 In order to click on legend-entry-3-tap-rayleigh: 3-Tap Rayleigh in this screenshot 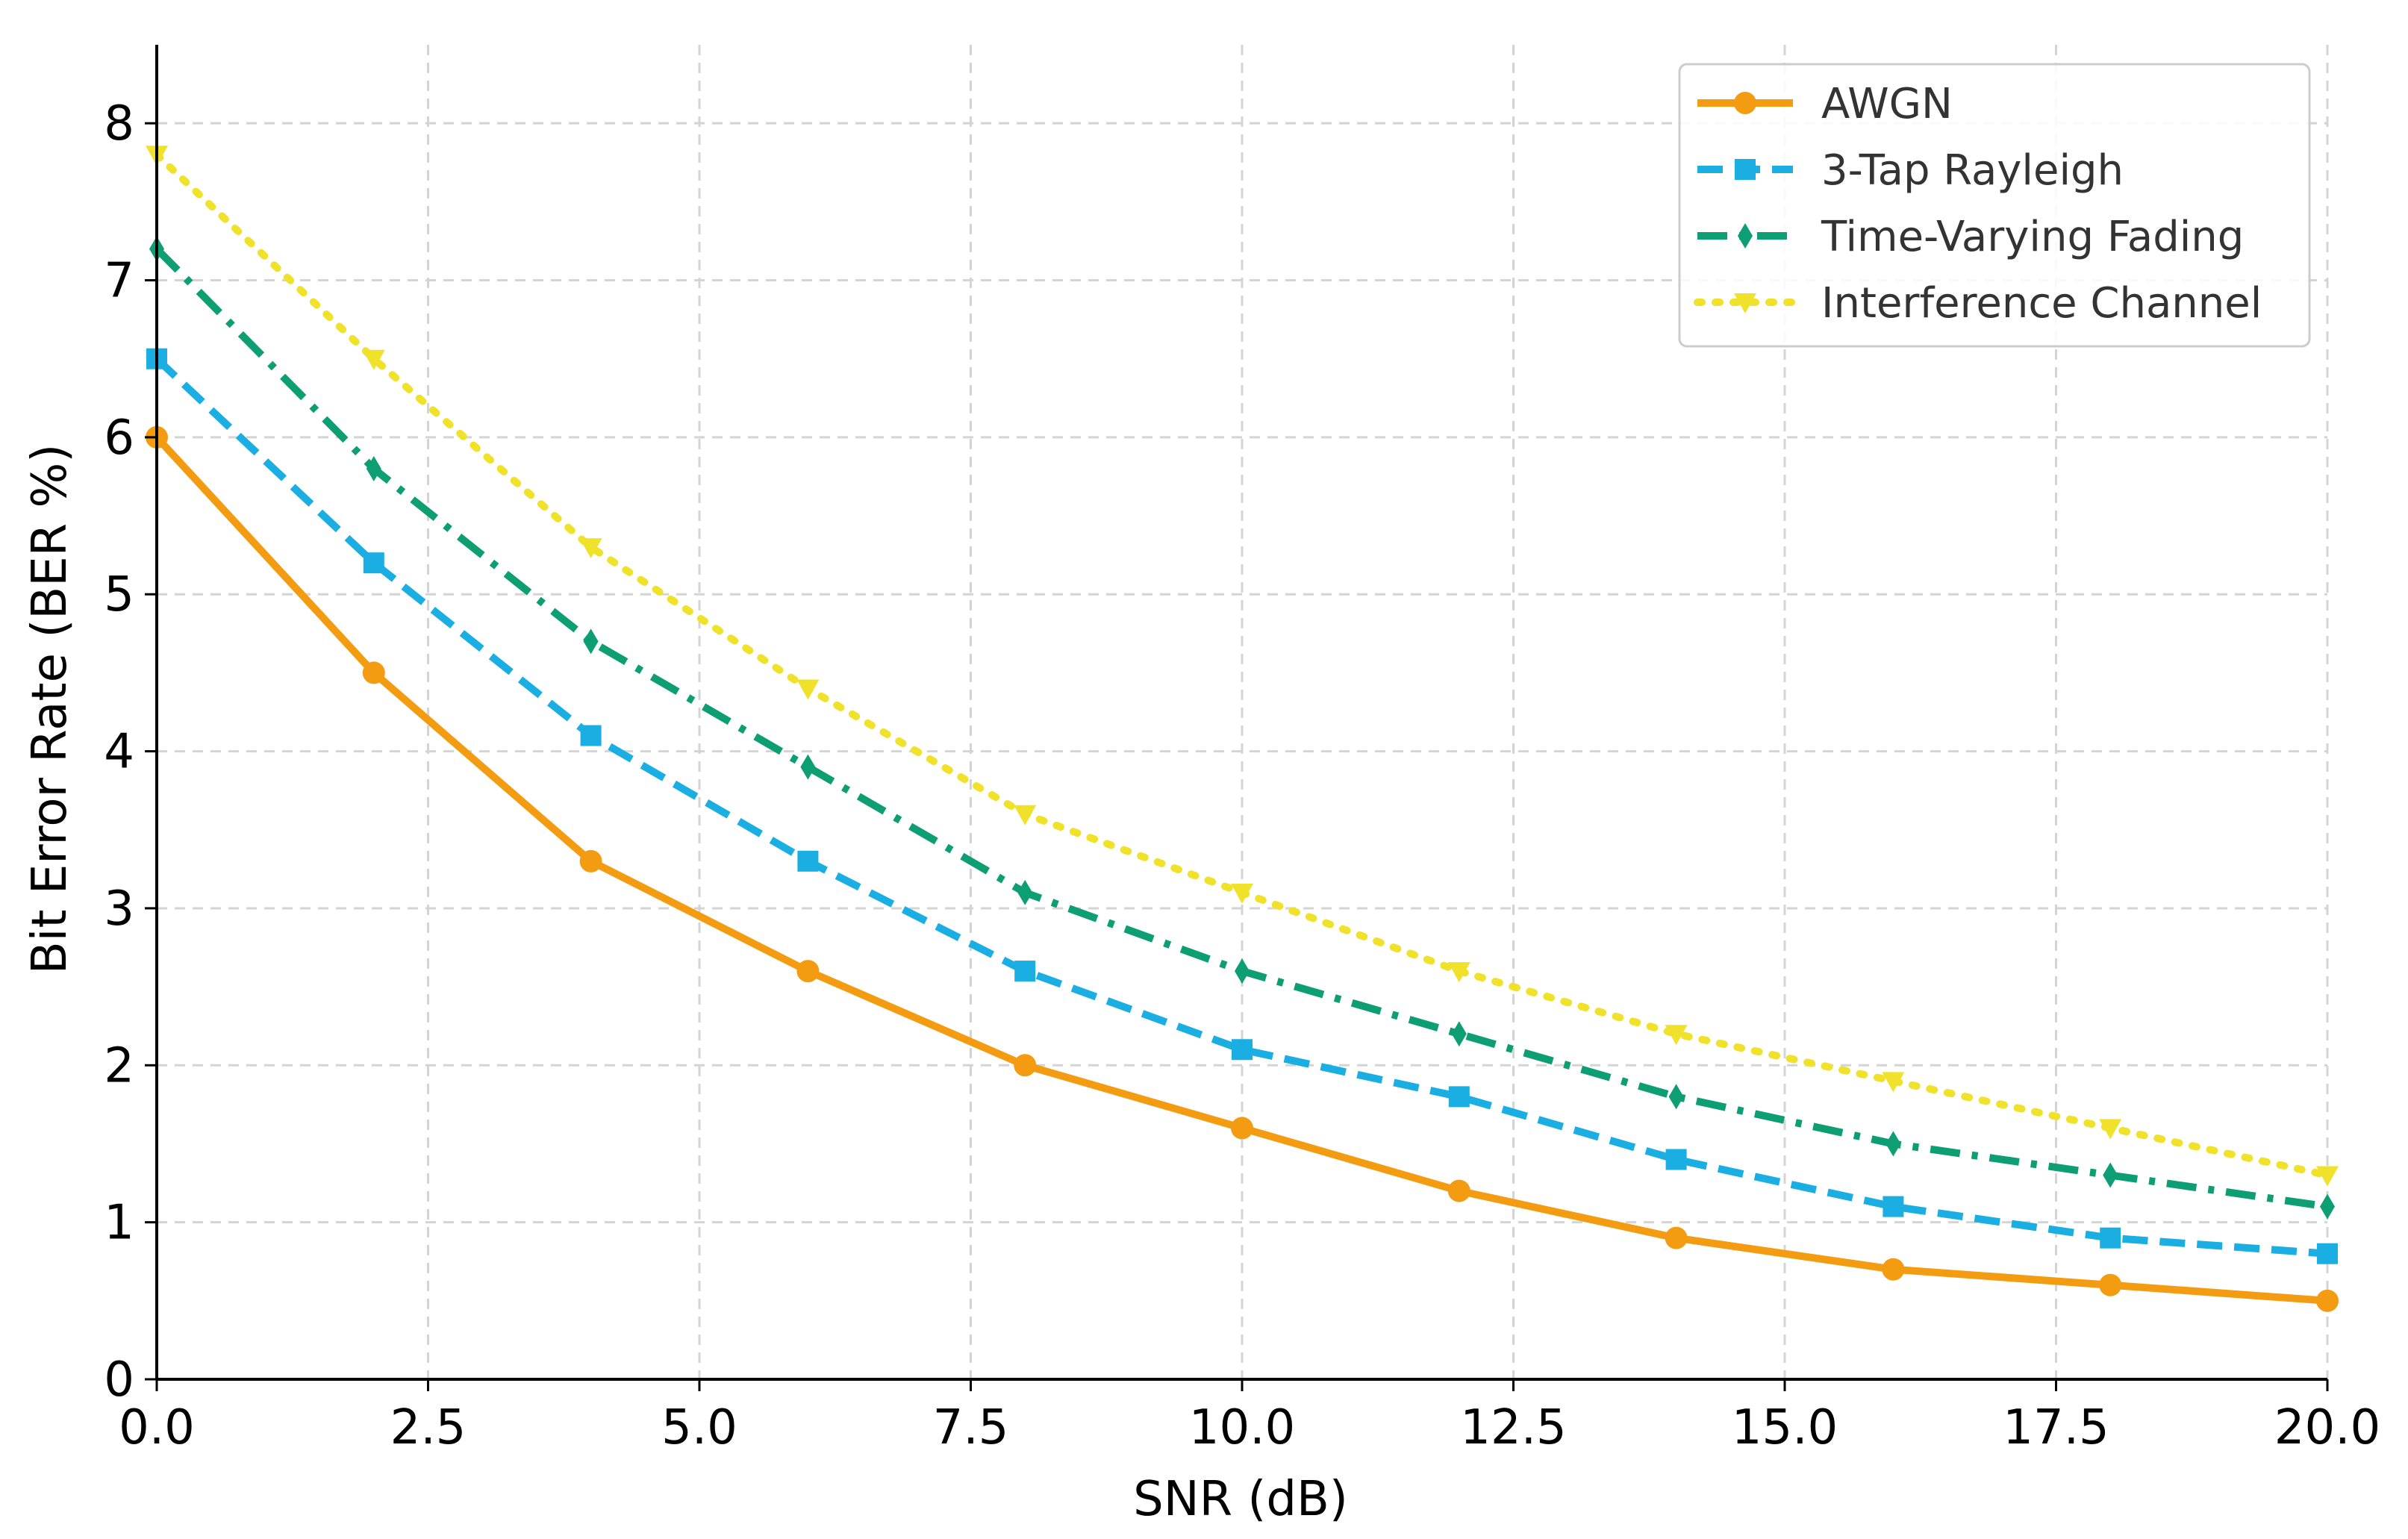, I will do `click(1910, 170)`.